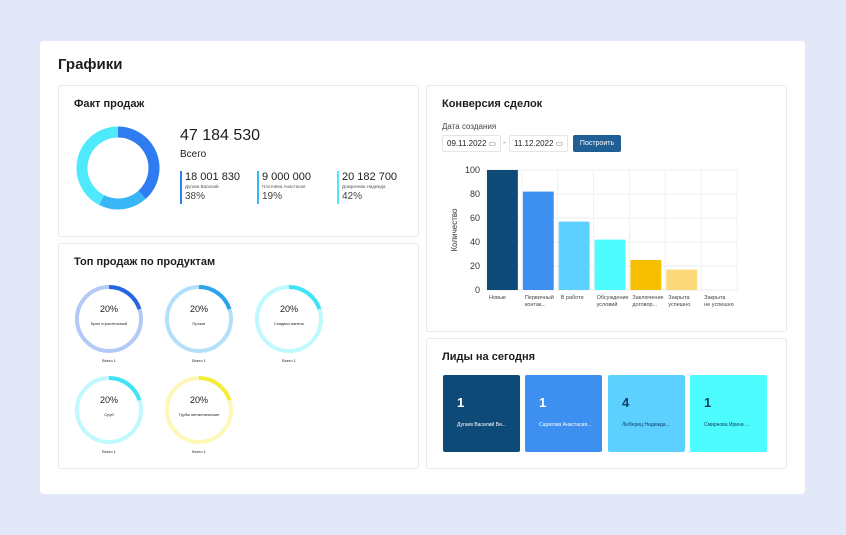 This screenshot has width=846, height=535. I want to click on sales-stat: 9 000 000 Плотнёва Анастасия 19%, so click(284, 187).